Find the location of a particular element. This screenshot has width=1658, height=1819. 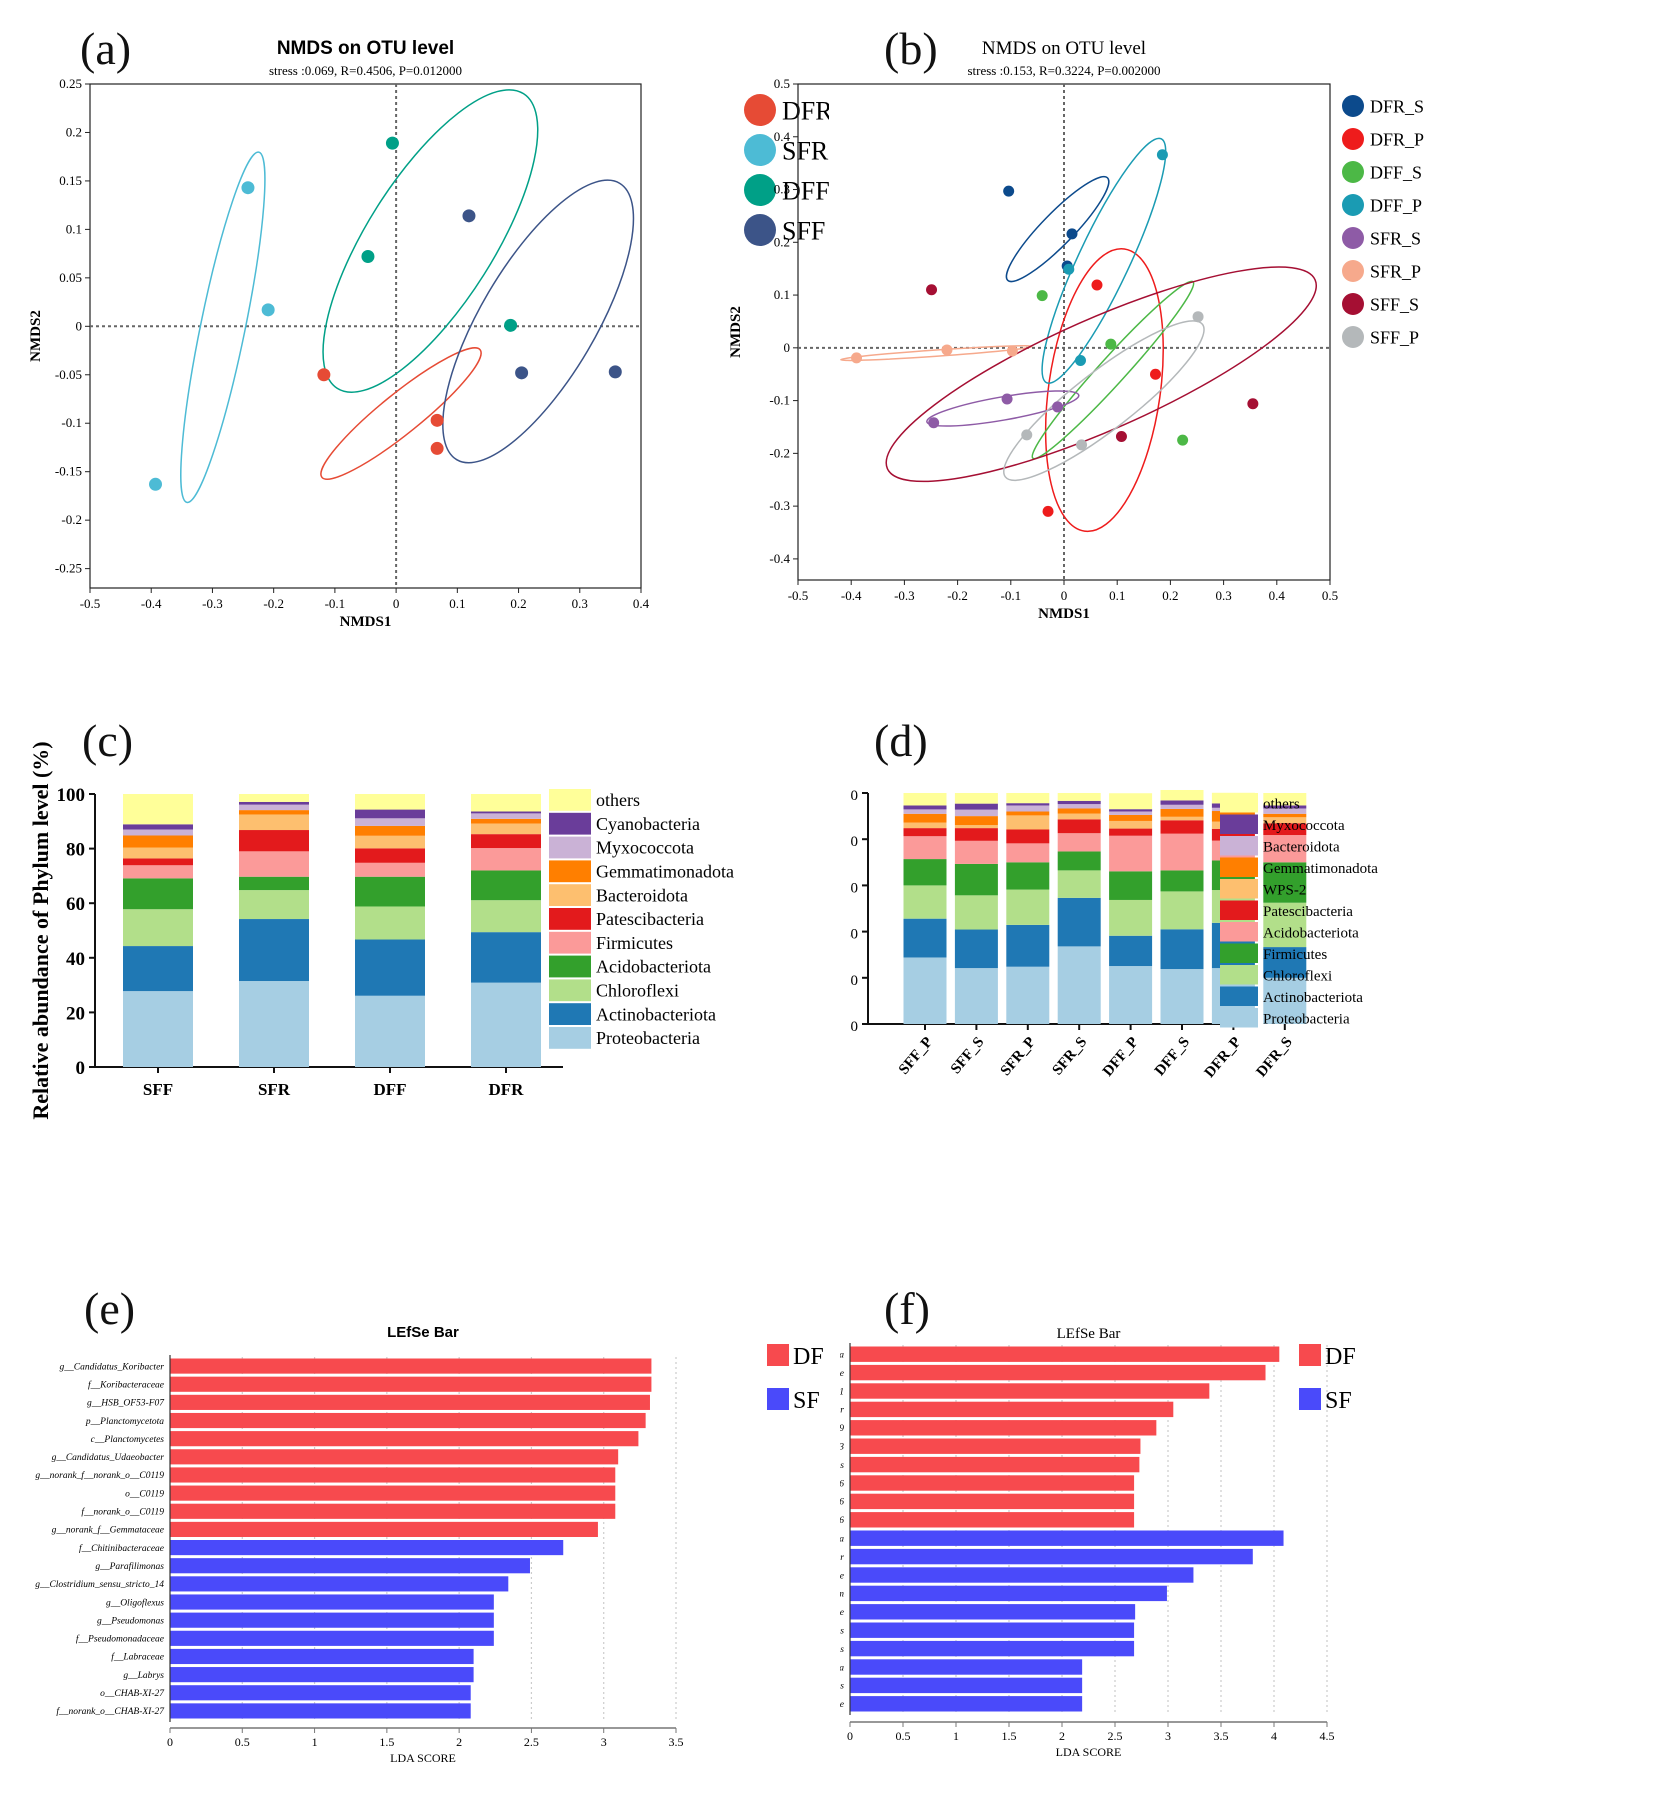

x-tick-label: 2 is located at coordinates (459, 1742).